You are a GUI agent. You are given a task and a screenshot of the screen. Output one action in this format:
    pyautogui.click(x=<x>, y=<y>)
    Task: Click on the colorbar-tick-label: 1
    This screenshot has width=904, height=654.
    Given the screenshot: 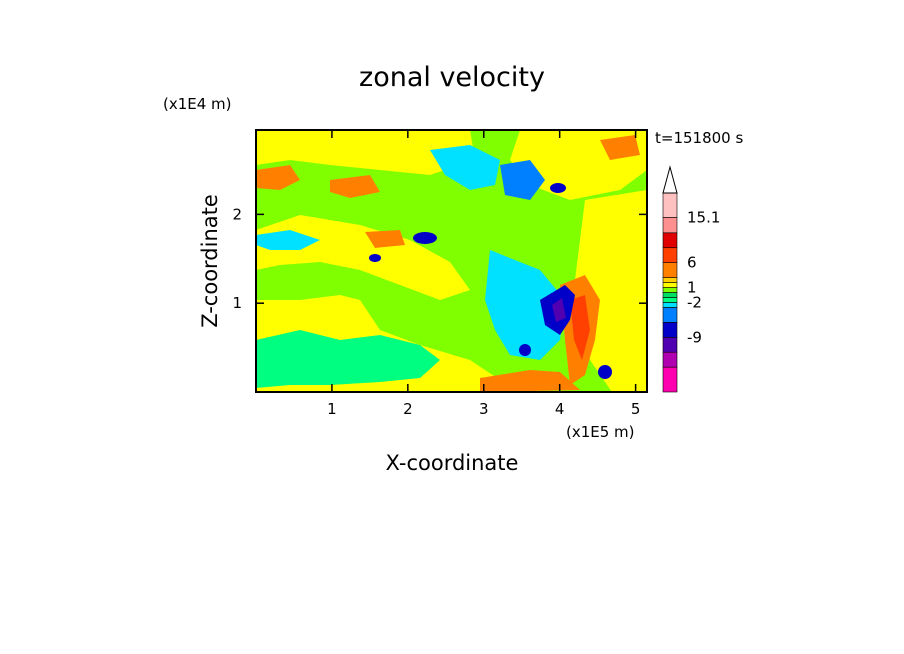 What is the action you would take?
    pyautogui.click(x=692, y=288)
    